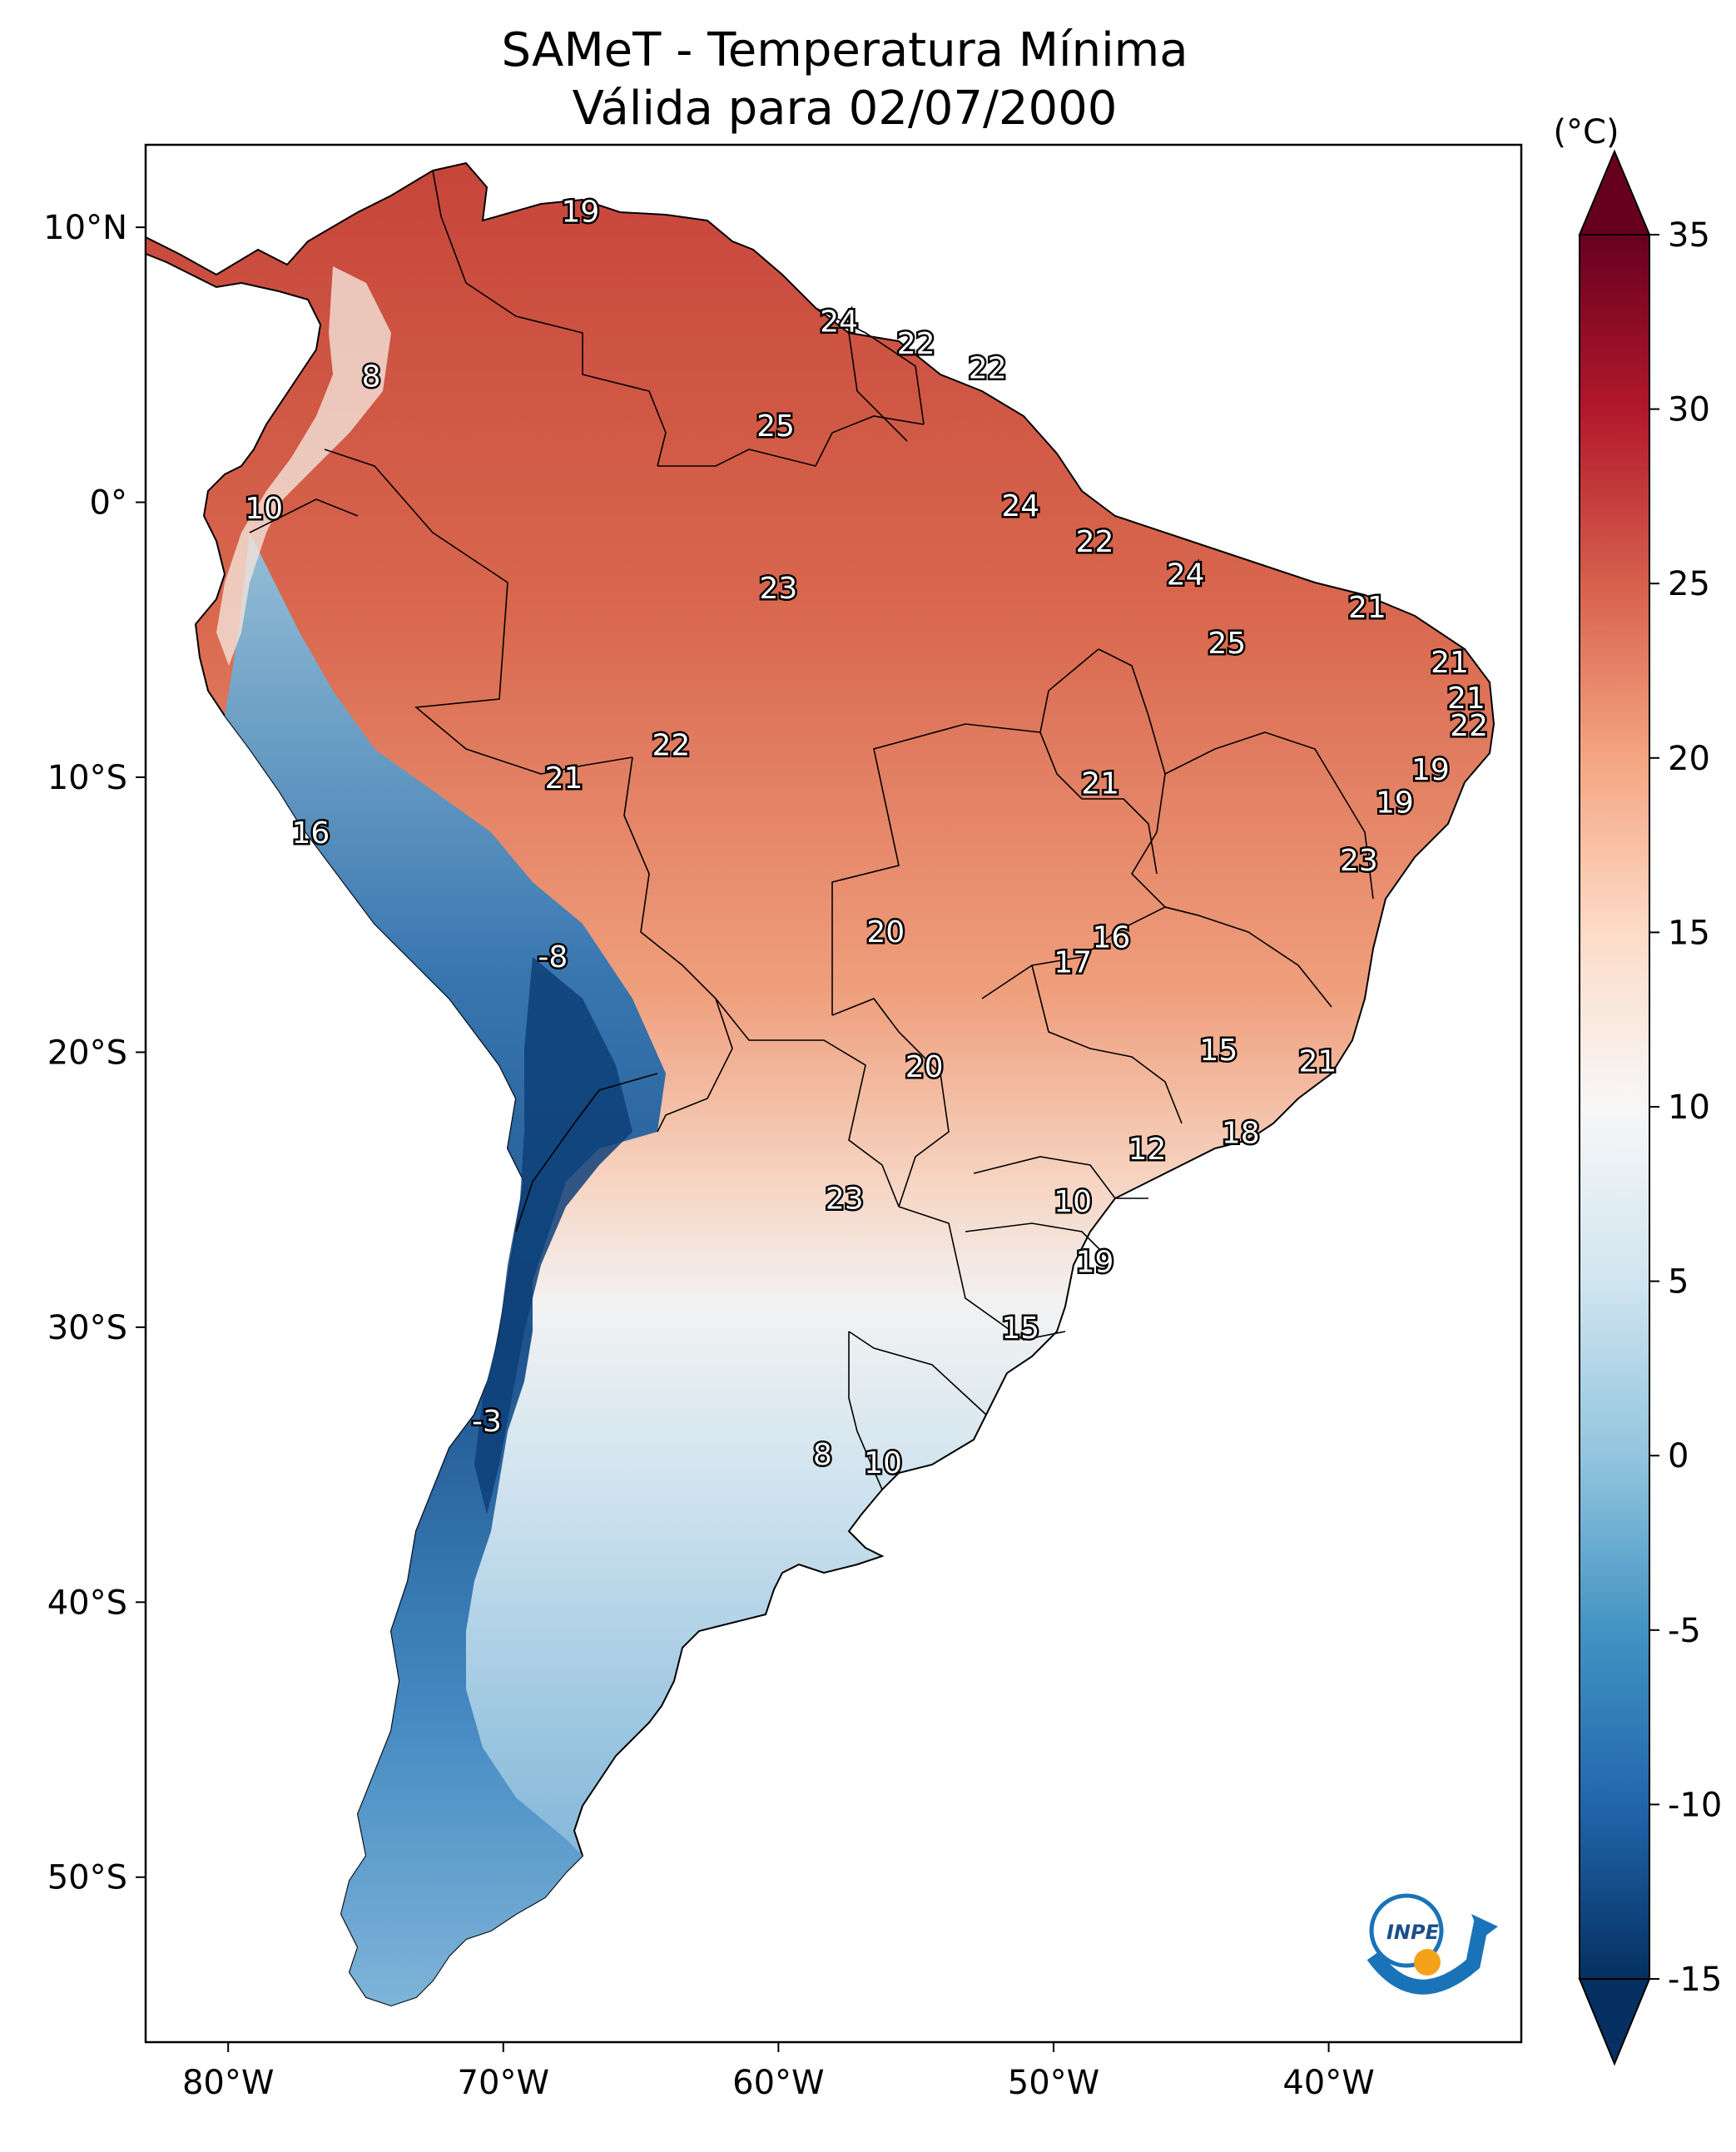 The image size is (1736, 2152). Describe the element at coordinates (1678, 1456) in the screenshot. I see `colorbar-tick-label: 0` at that location.